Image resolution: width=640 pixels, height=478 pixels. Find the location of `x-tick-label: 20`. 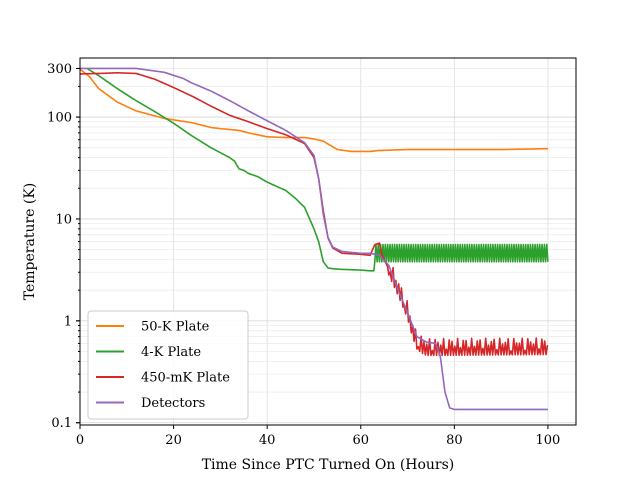

x-tick-label: 20 is located at coordinates (173, 440).